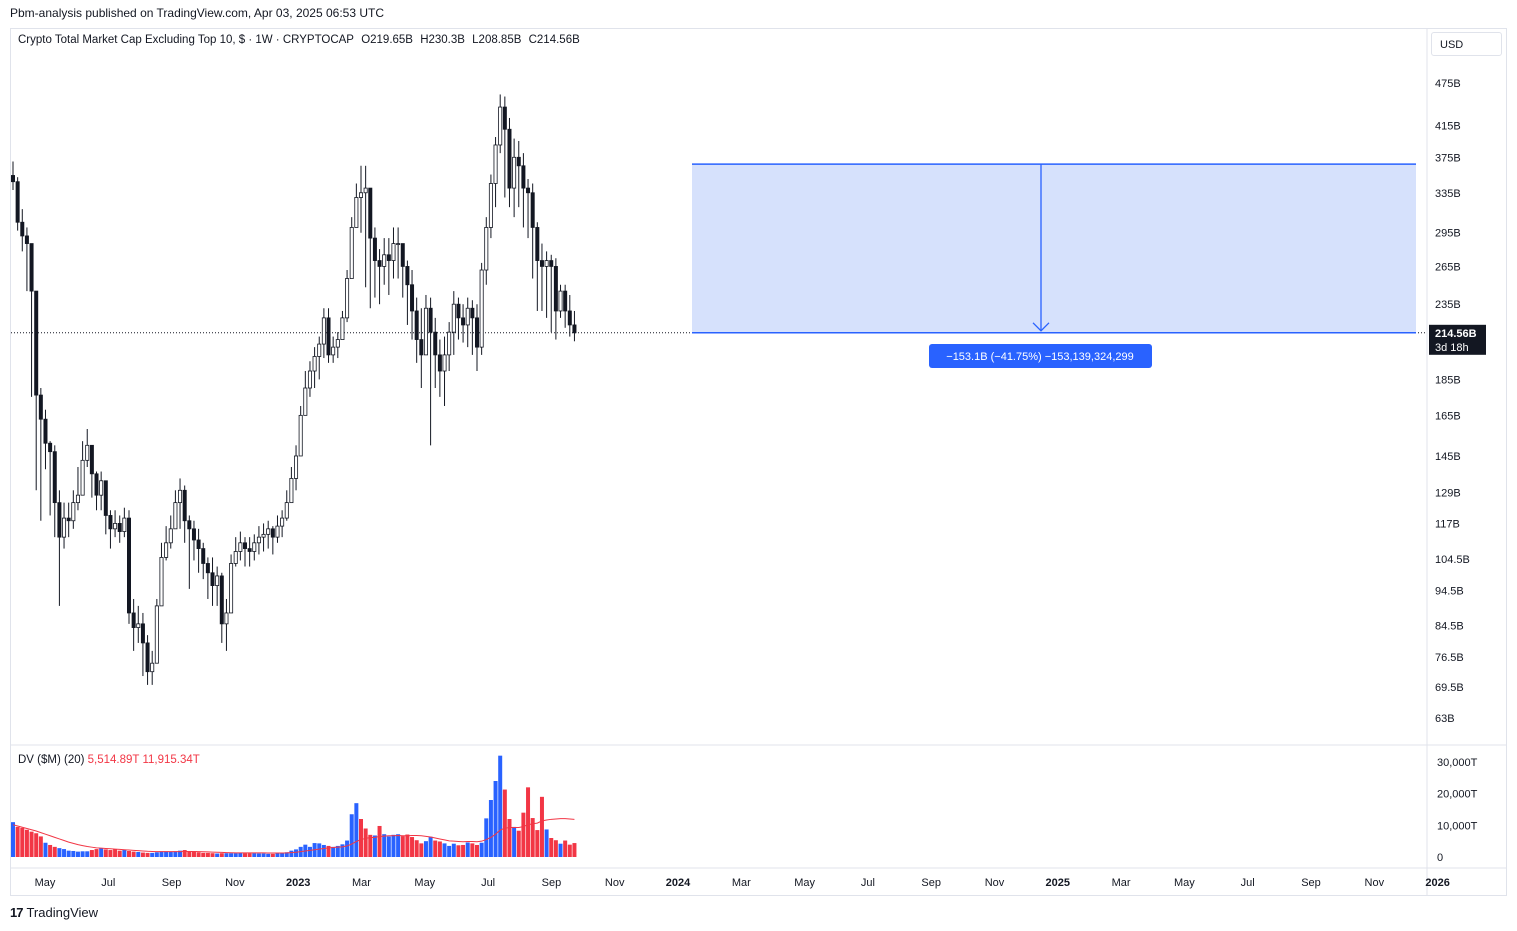 The height and width of the screenshot is (931, 1517). What do you see at coordinates (1448, 305) in the screenshot?
I see `price-tick-label: 235B` at bounding box center [1448, 305].